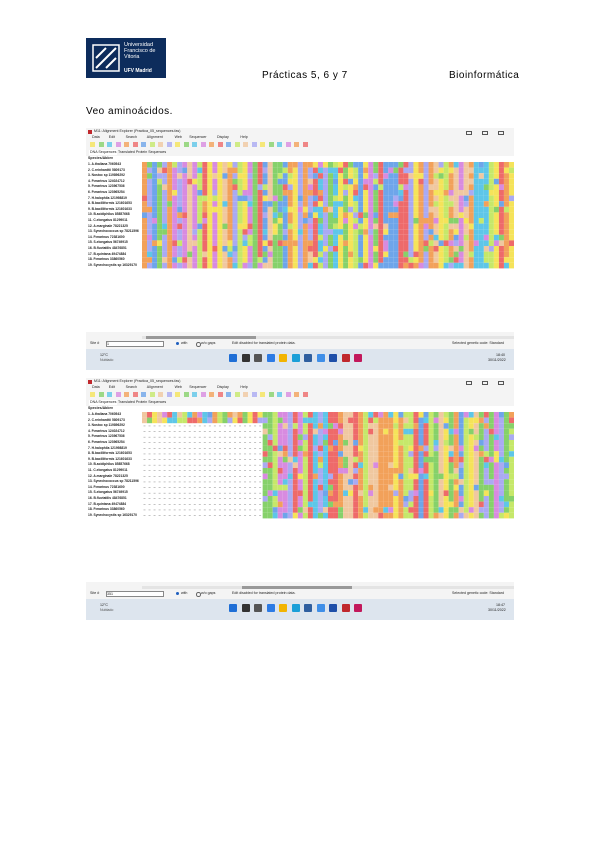 The width and height of the screenshot is (599, 848). I want to click on radio-label: with, so click(184, 343).